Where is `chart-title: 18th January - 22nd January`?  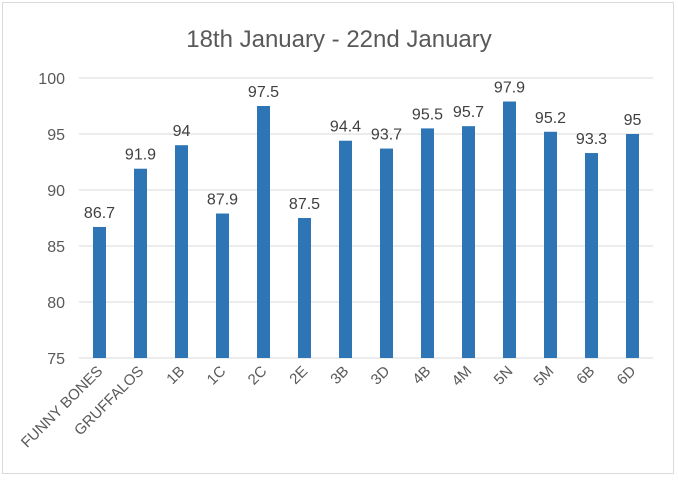 chart-title: 18th January - 22nd January is located at coordinates (339, 39).